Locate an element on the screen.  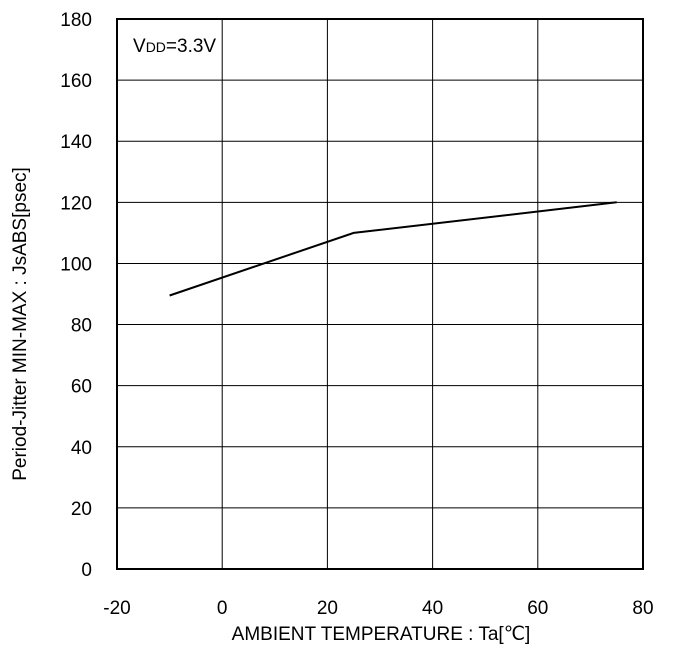
y-tick-label: 20 is located at coordinates (81, 509).